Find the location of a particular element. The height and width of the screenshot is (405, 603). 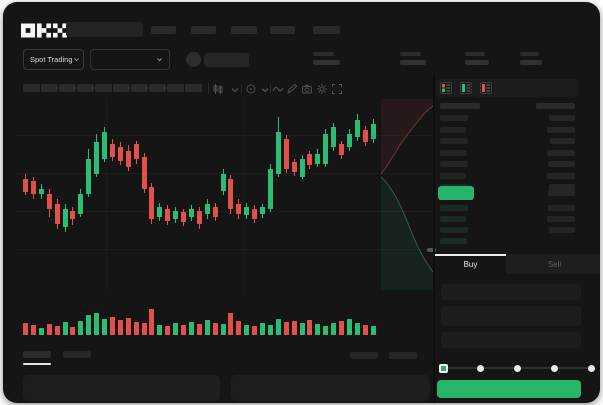

amount-input is located at coordinates (511, 316).